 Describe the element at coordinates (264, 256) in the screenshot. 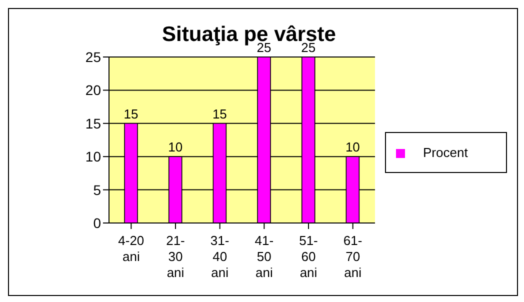

I see `x-tick-label: 41-50 ani` at that location.